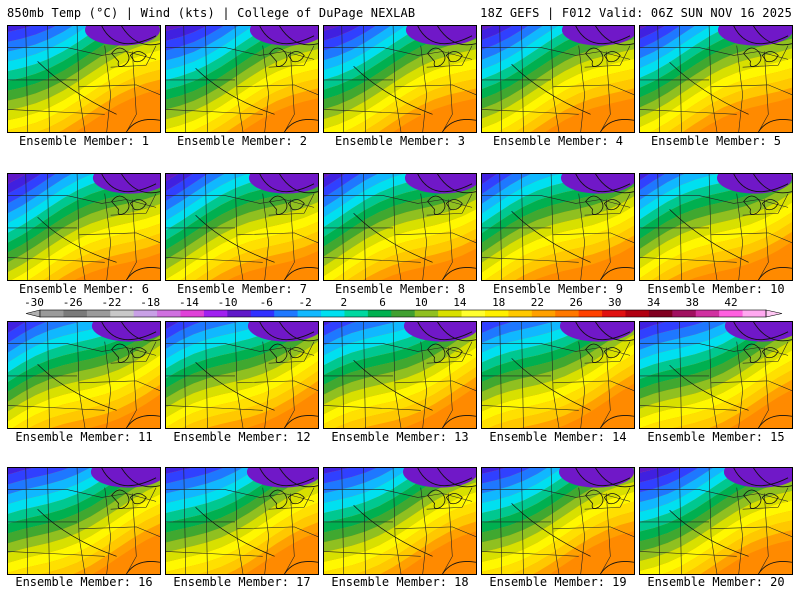  Describe the element at coordinates (654, 302) in the screenshot. I see `colorbar-label: 34` at that location.